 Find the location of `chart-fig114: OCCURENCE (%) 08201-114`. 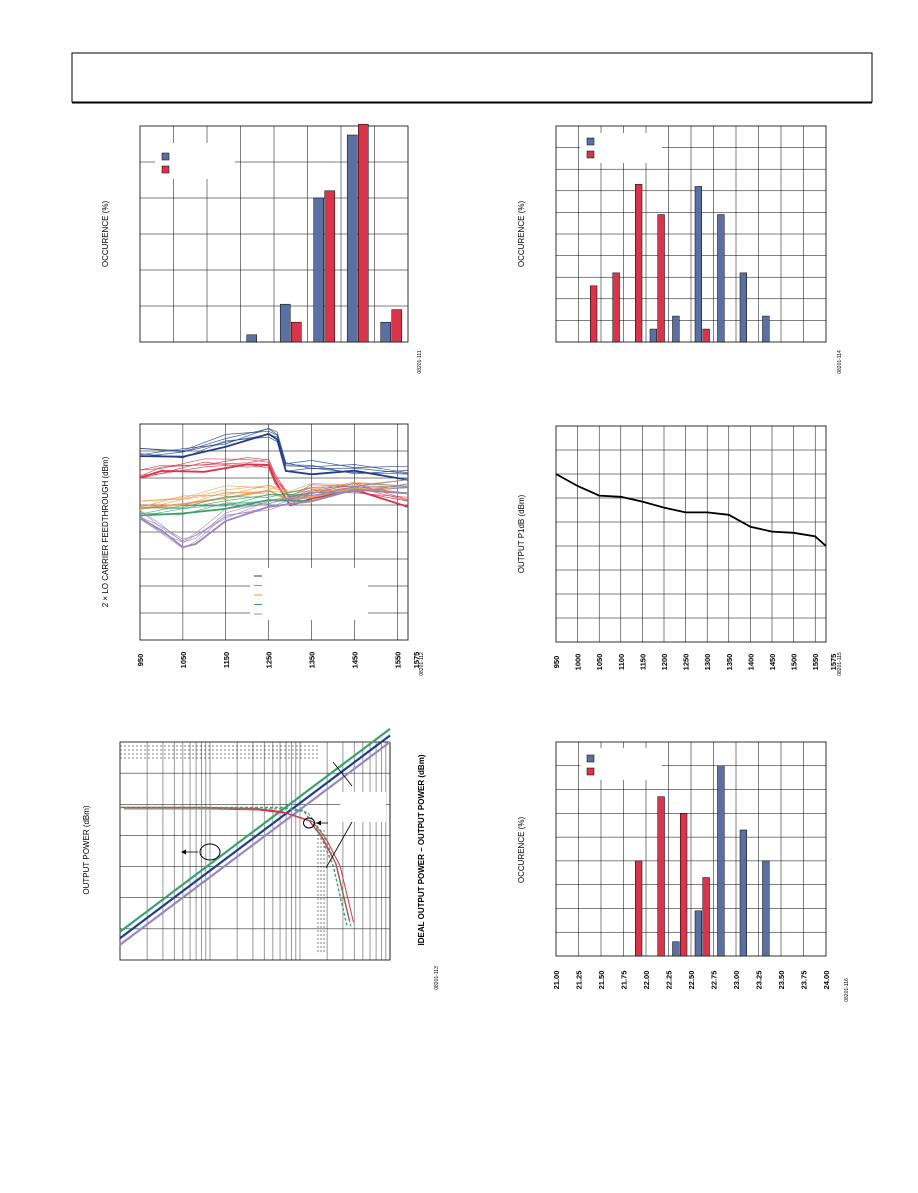

chart-fig114: OCCURENCE (%) 08201-114 is located at coordinates (680, 249).